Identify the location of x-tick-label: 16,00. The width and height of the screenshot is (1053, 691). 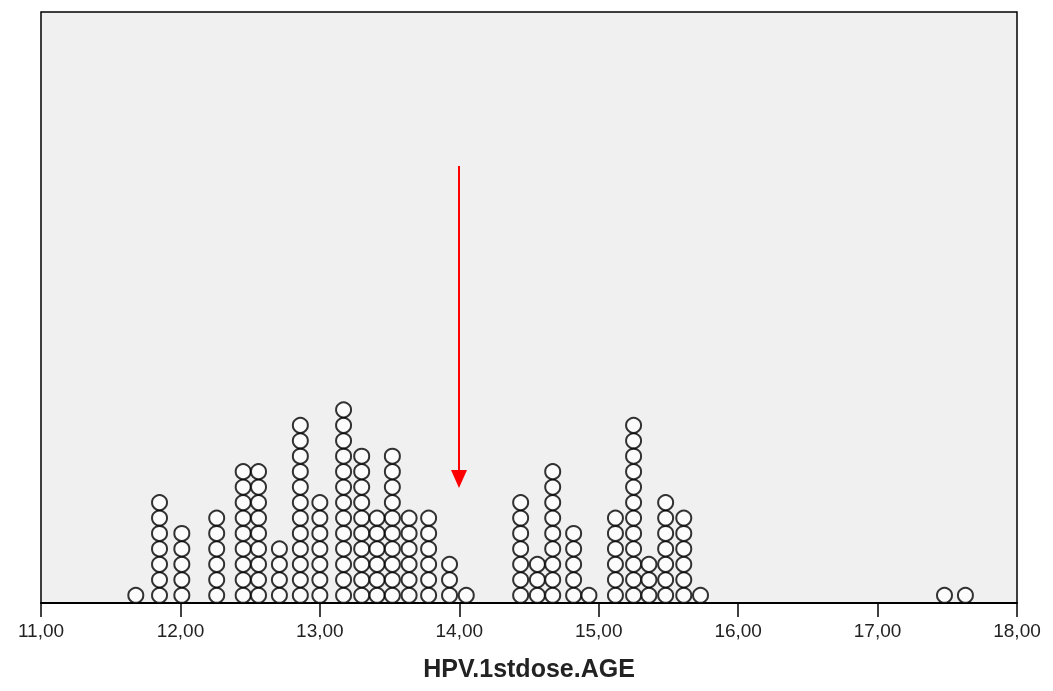
(738, 630).